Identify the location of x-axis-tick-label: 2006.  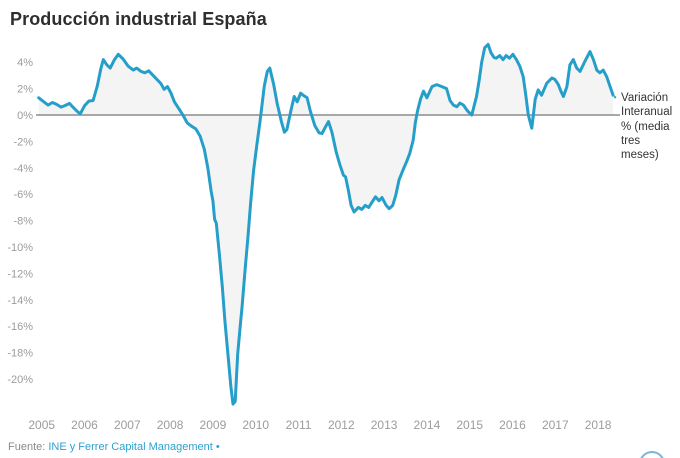
(84, 425).